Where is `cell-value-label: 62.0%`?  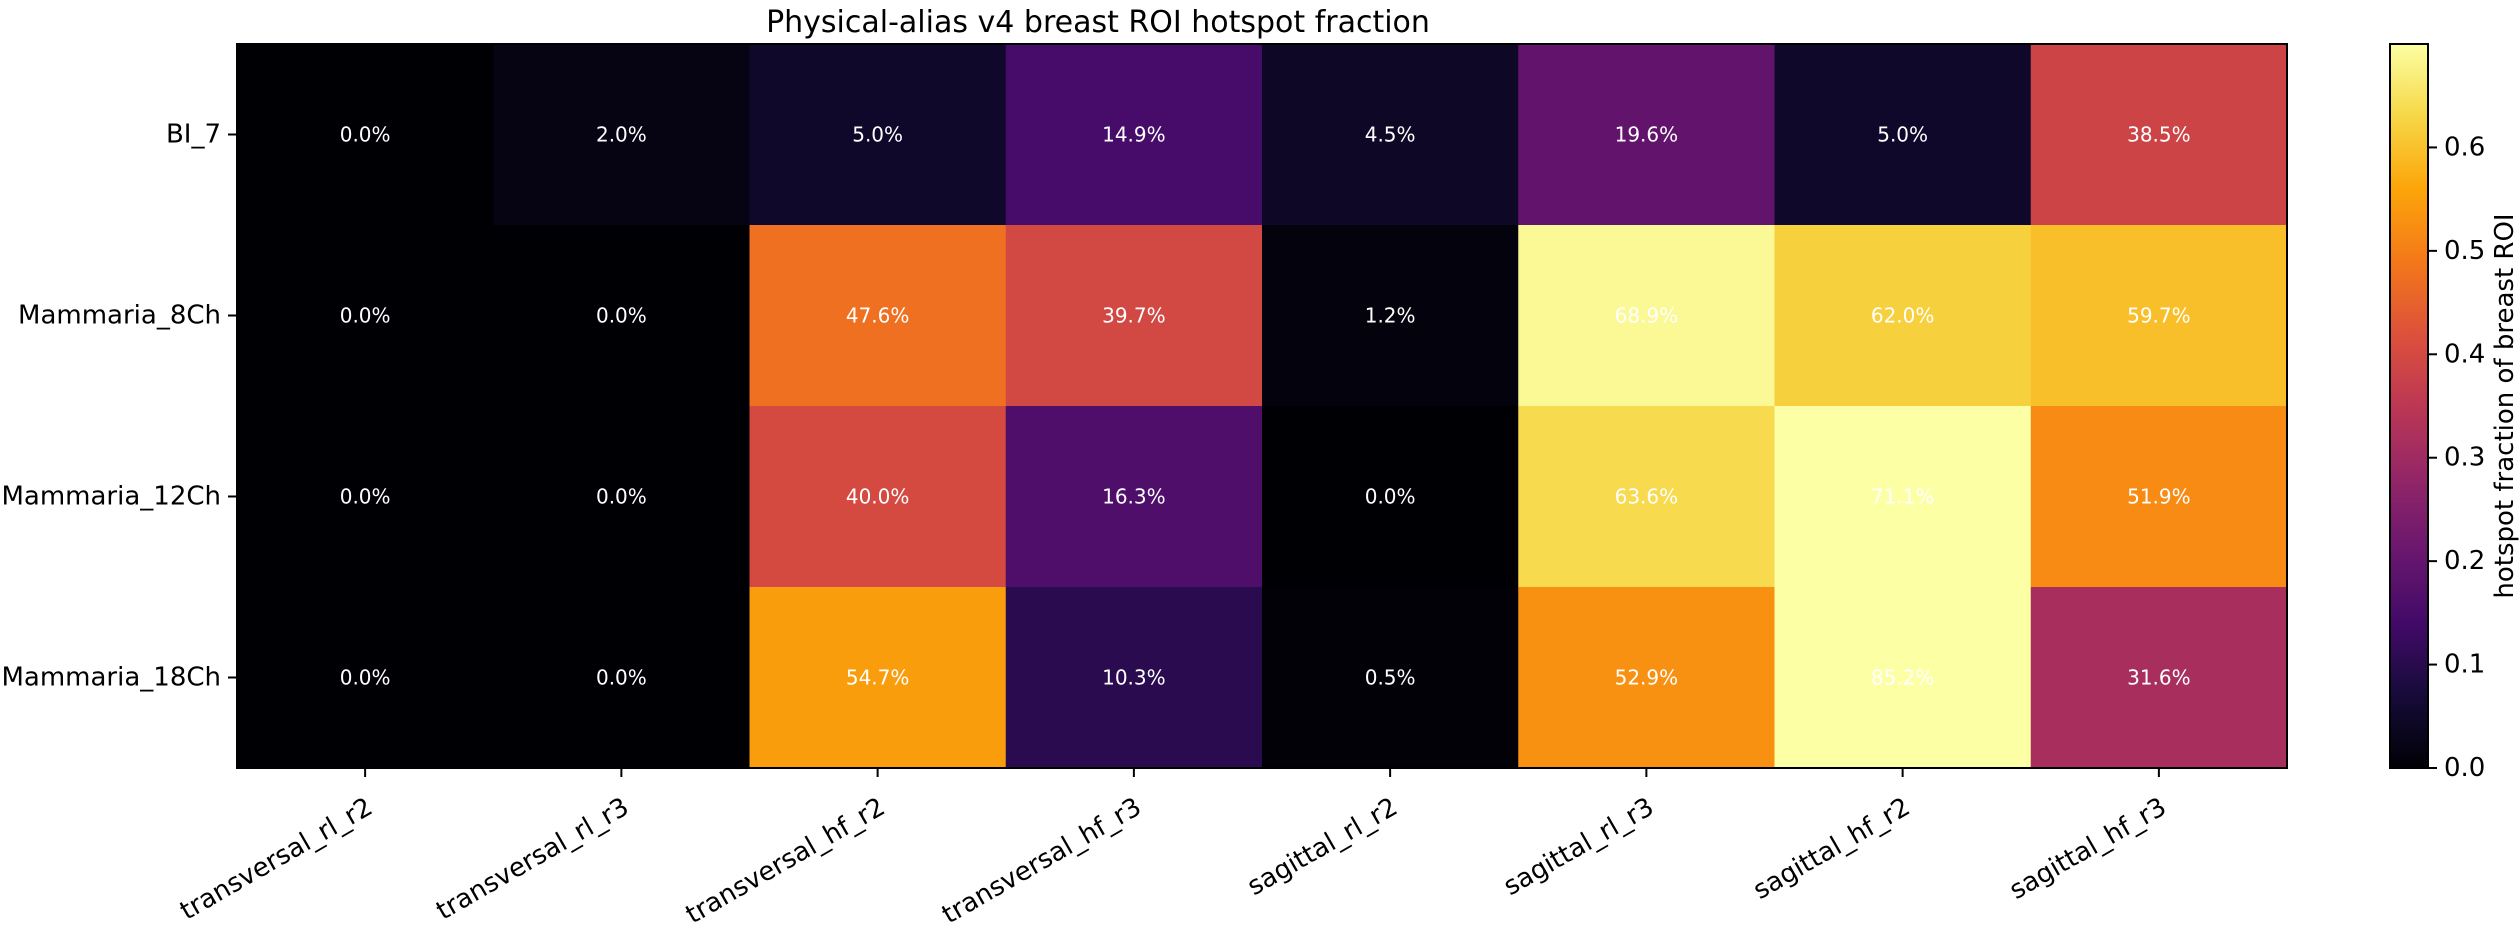
cell-value-label: 62.0% is located at coordinates (1903, 316).